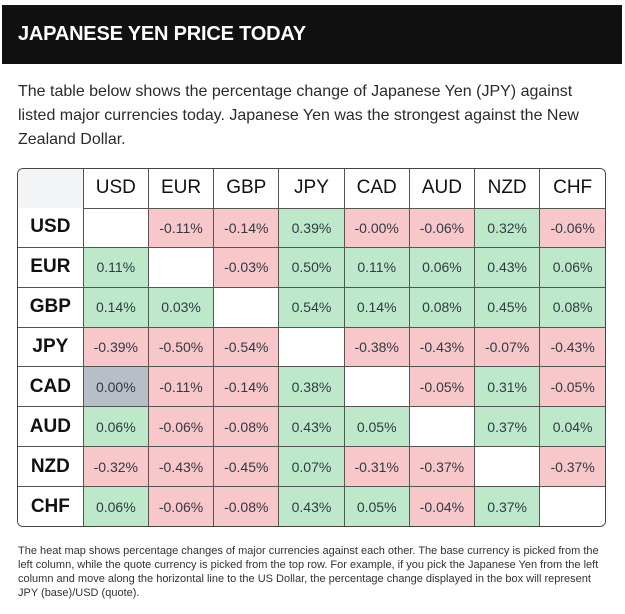  I want to click on corner-cell, so click(51, 188).